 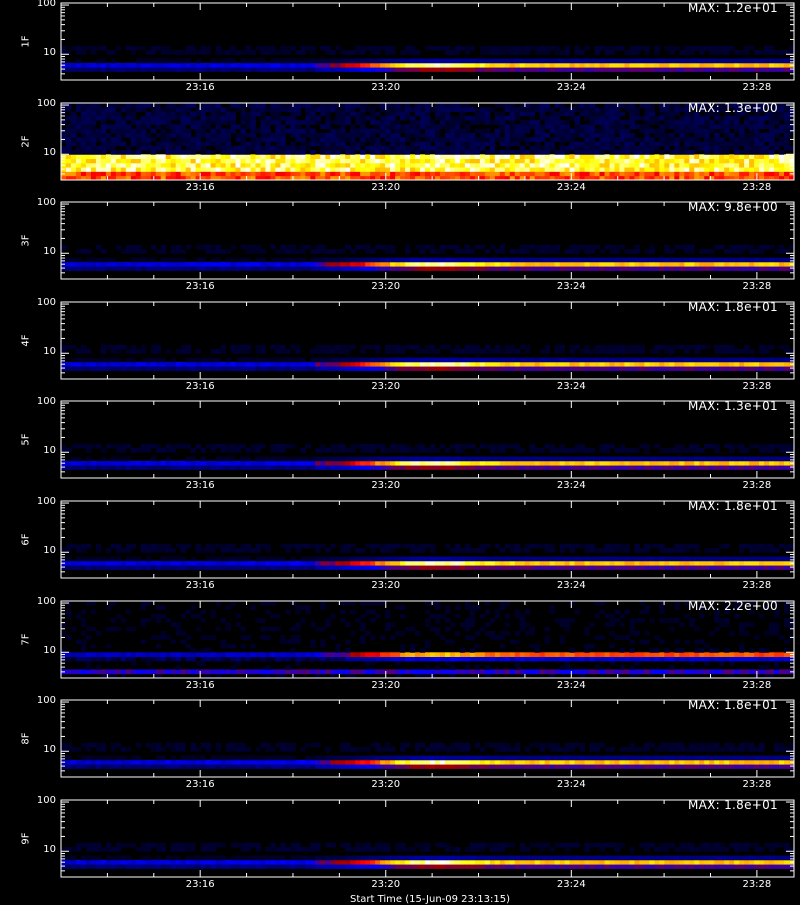 I want to click on panel-max-label: MAX: 1.3e+01, so click(x=733, y=406).